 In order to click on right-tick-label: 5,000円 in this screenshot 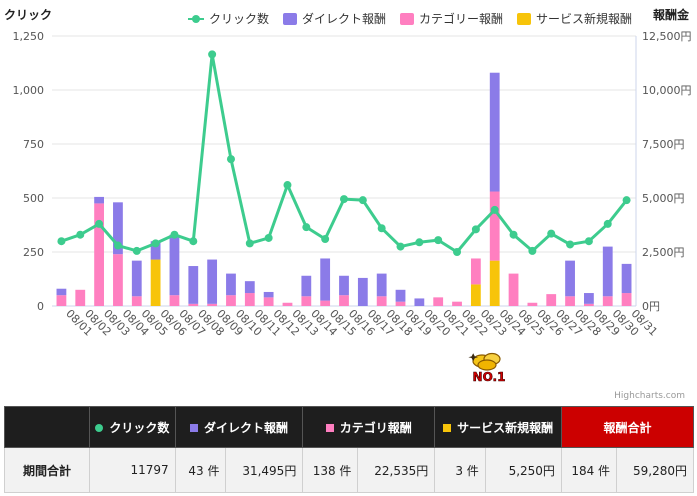, I will do `click(663, 198)`.